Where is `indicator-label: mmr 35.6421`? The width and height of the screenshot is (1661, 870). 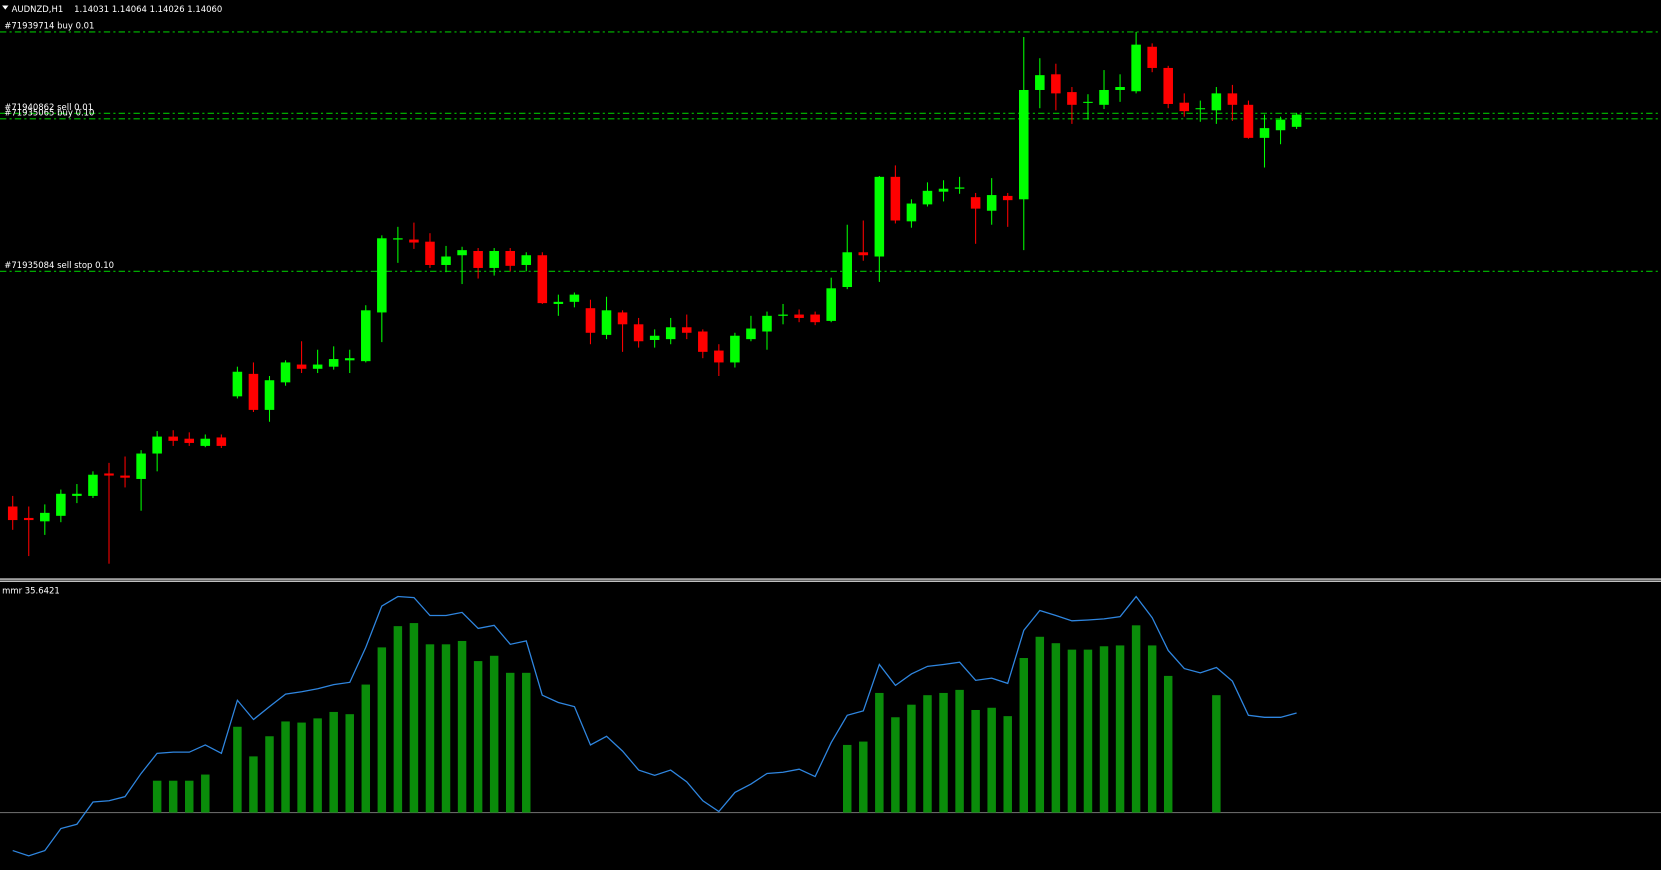 indicator-label: mmr 35.6421 is located at coordinates (31, 590).